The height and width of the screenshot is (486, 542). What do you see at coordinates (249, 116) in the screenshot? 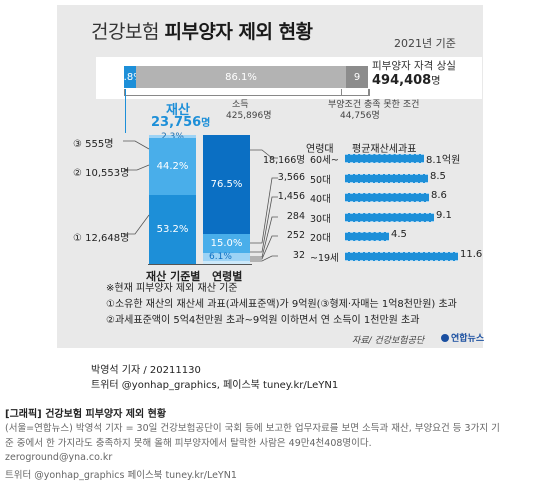
I see `income-value: 425,896명` at bounding box center [249, 116].